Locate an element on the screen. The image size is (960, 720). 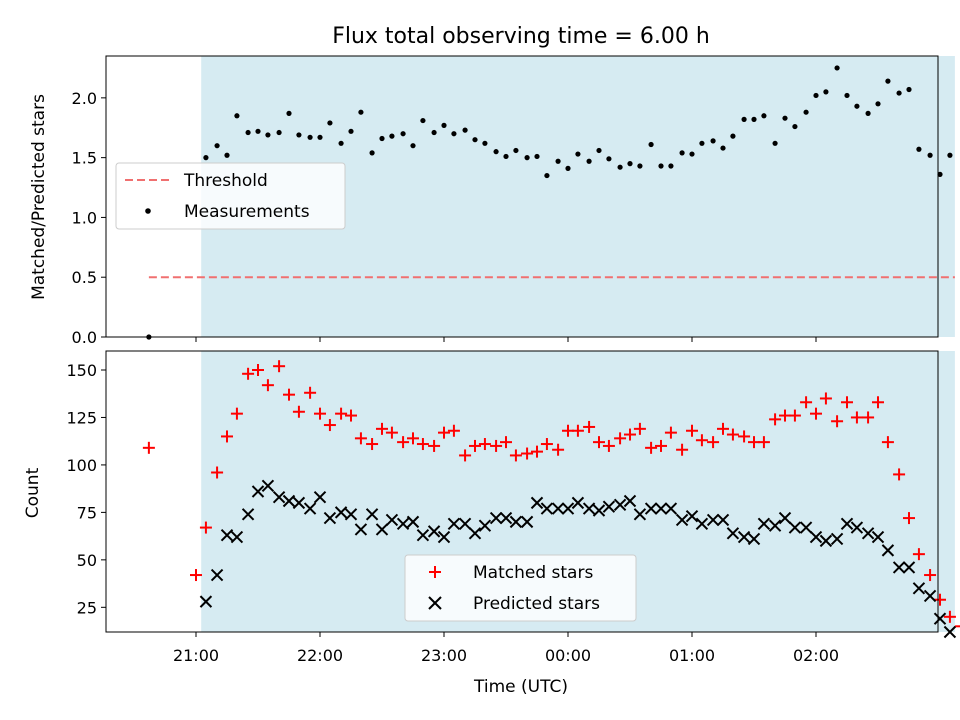
x-axis-label: Time (UTC) is located at coordinates (520, 687).